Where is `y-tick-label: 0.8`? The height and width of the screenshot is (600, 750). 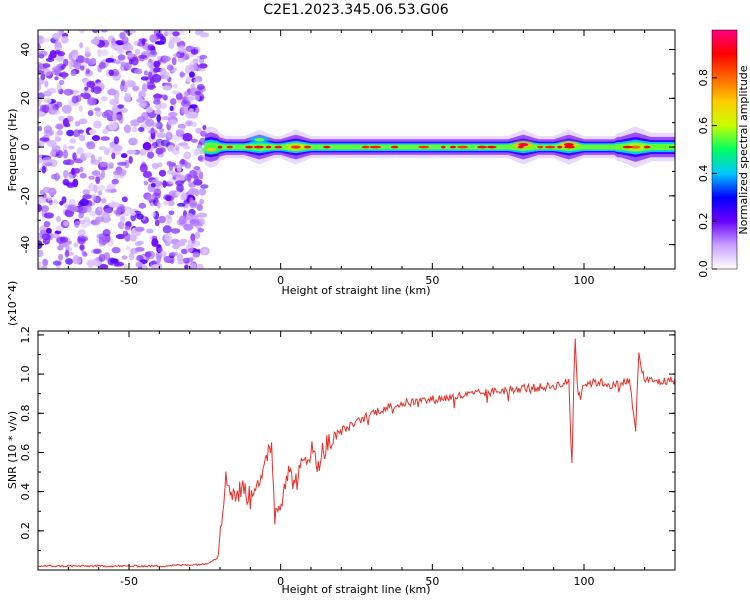 y-tick-label: 0.8 is located at coordinates (25, 414).